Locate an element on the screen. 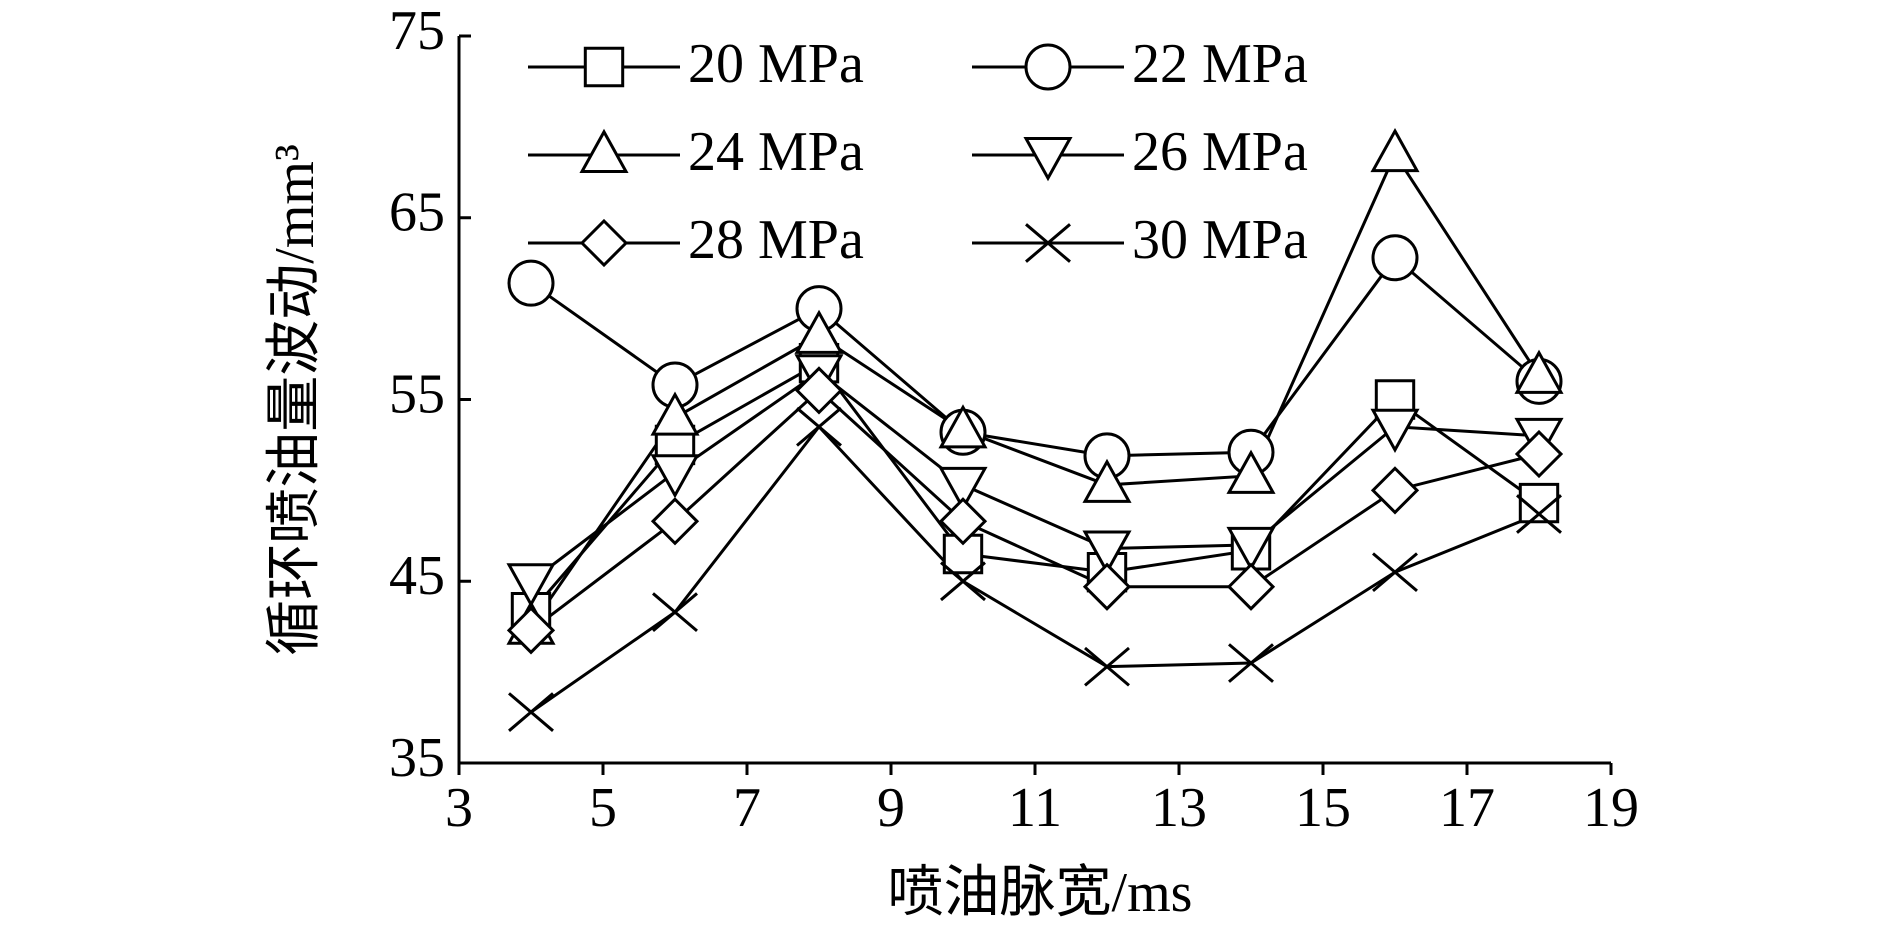 This screenshot has width=1890, height=933. y-tick-label: 55 is located at coordinates (417, 394).